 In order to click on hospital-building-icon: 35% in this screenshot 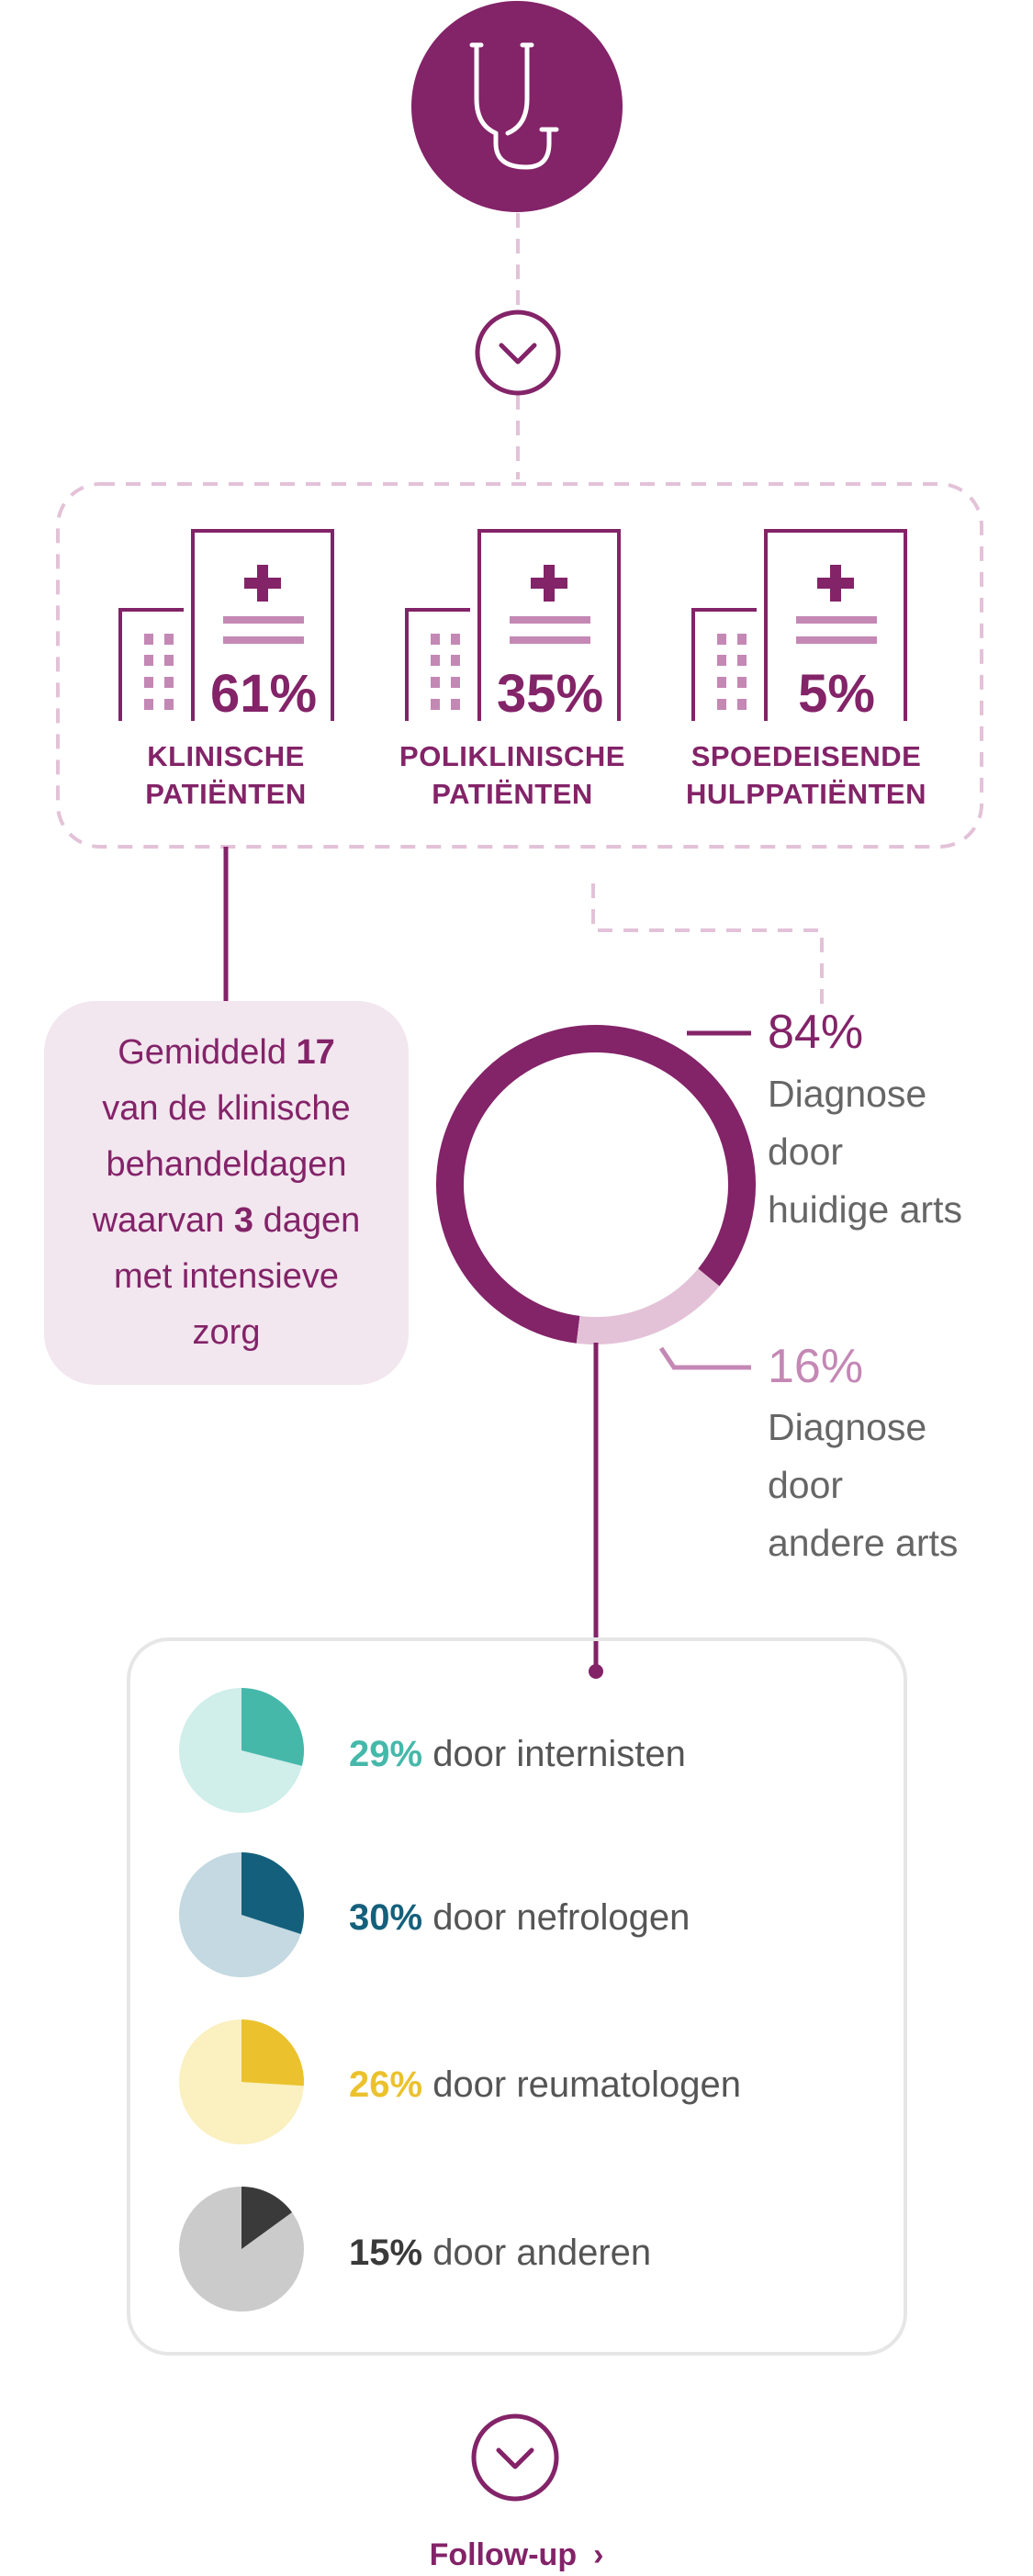, I will do `click(513, 626)`.